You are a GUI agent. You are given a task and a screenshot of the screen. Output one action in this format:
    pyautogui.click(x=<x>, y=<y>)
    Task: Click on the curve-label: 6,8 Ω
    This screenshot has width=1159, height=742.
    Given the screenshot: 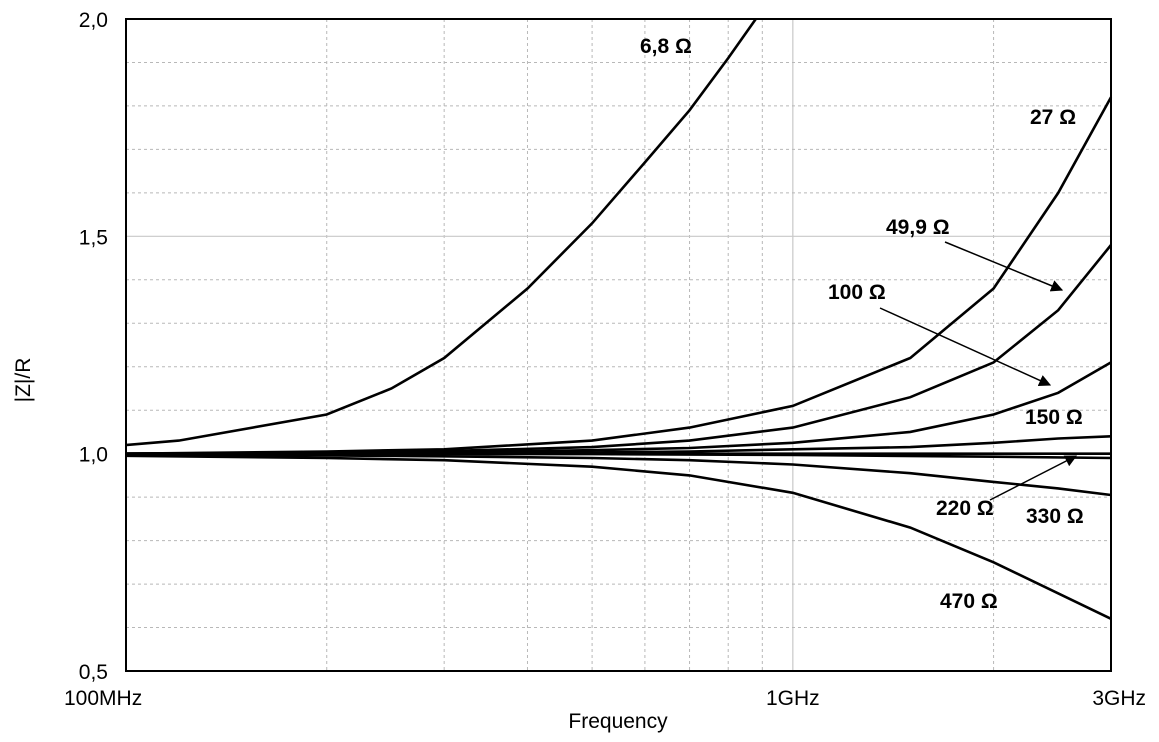 What is the action you would take?
    pyautogui.click(x=666, y=46)
    